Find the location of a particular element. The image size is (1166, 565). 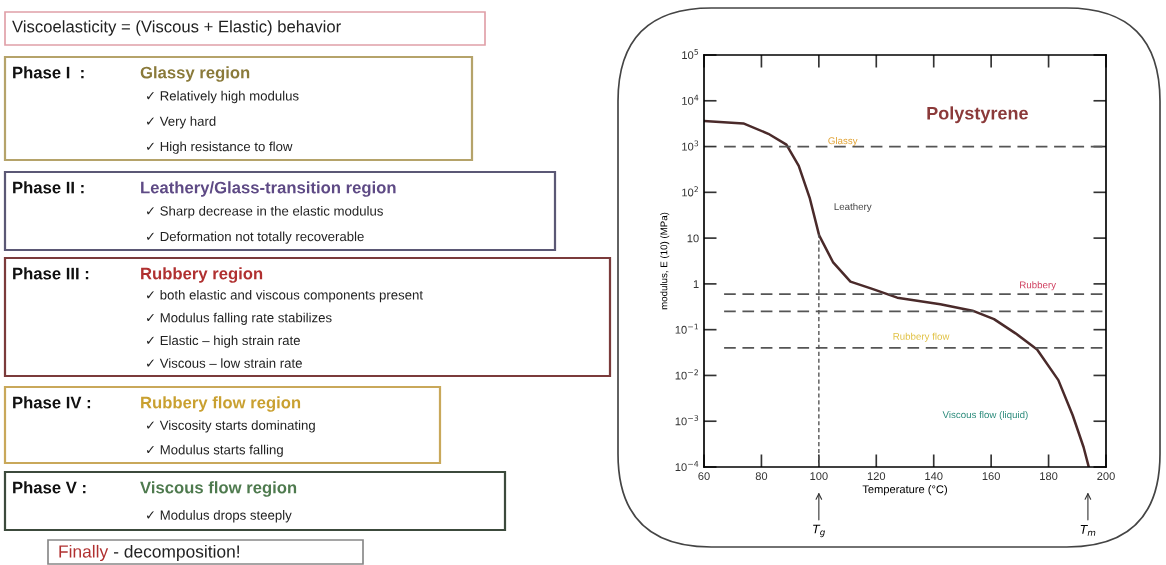

x-tick-label: 60 is located at coordinates (704, 476).